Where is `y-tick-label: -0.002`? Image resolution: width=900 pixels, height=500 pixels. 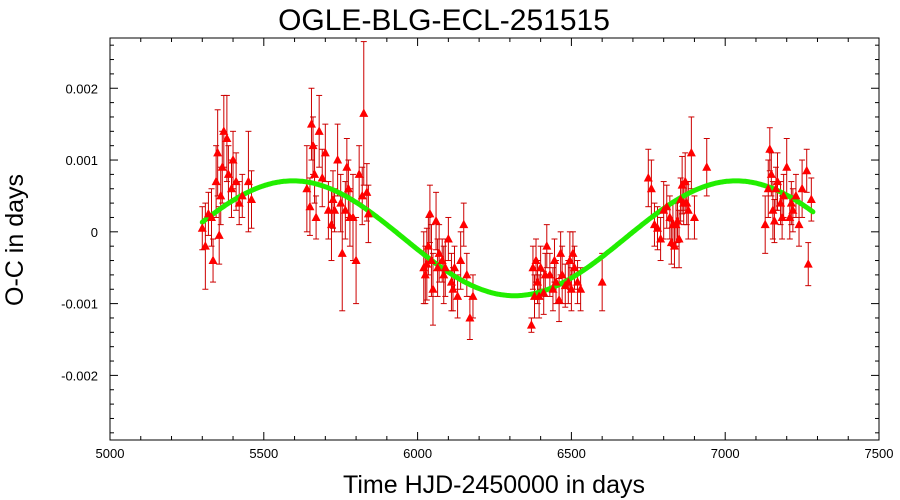
y-tick-label: -0.002 is located at coordinates (79, 375).